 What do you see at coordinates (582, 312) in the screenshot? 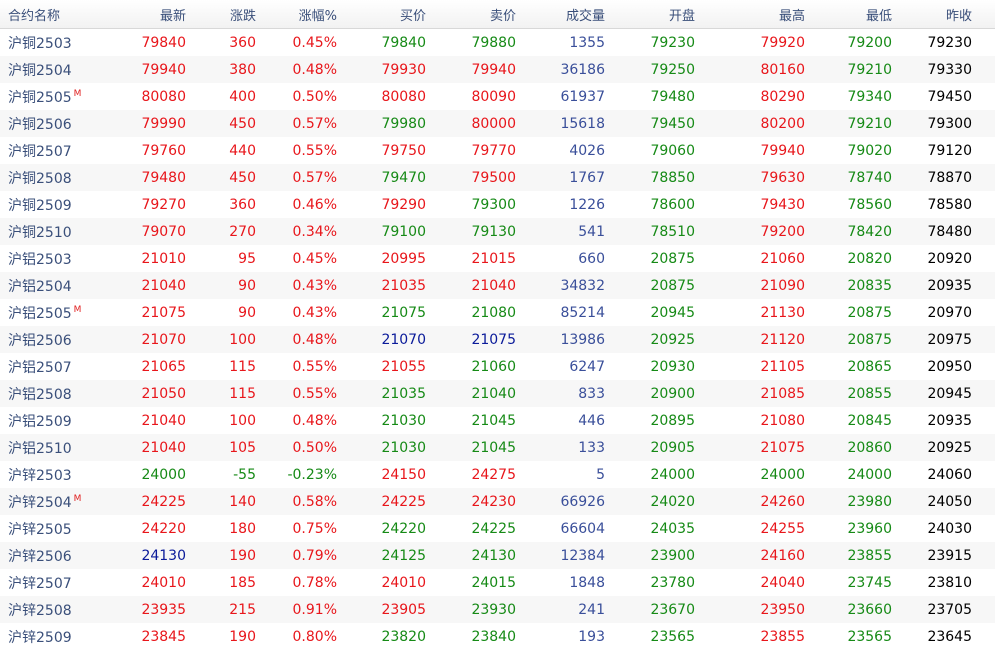
I see `cell-volume: 85214` at bounding box center [582, 312].